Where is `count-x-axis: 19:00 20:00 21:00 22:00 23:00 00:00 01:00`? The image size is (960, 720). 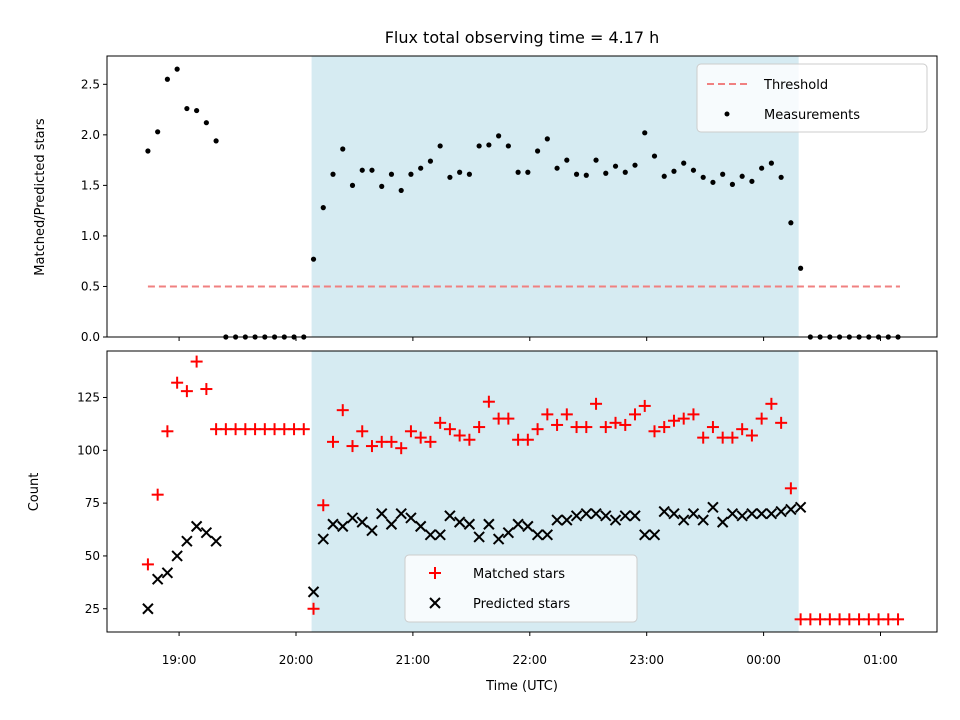 count-x-axis: 19:00 20:00 21:00 22:00 23:00 00:00 01:00 is located at coordinates (530, 649).